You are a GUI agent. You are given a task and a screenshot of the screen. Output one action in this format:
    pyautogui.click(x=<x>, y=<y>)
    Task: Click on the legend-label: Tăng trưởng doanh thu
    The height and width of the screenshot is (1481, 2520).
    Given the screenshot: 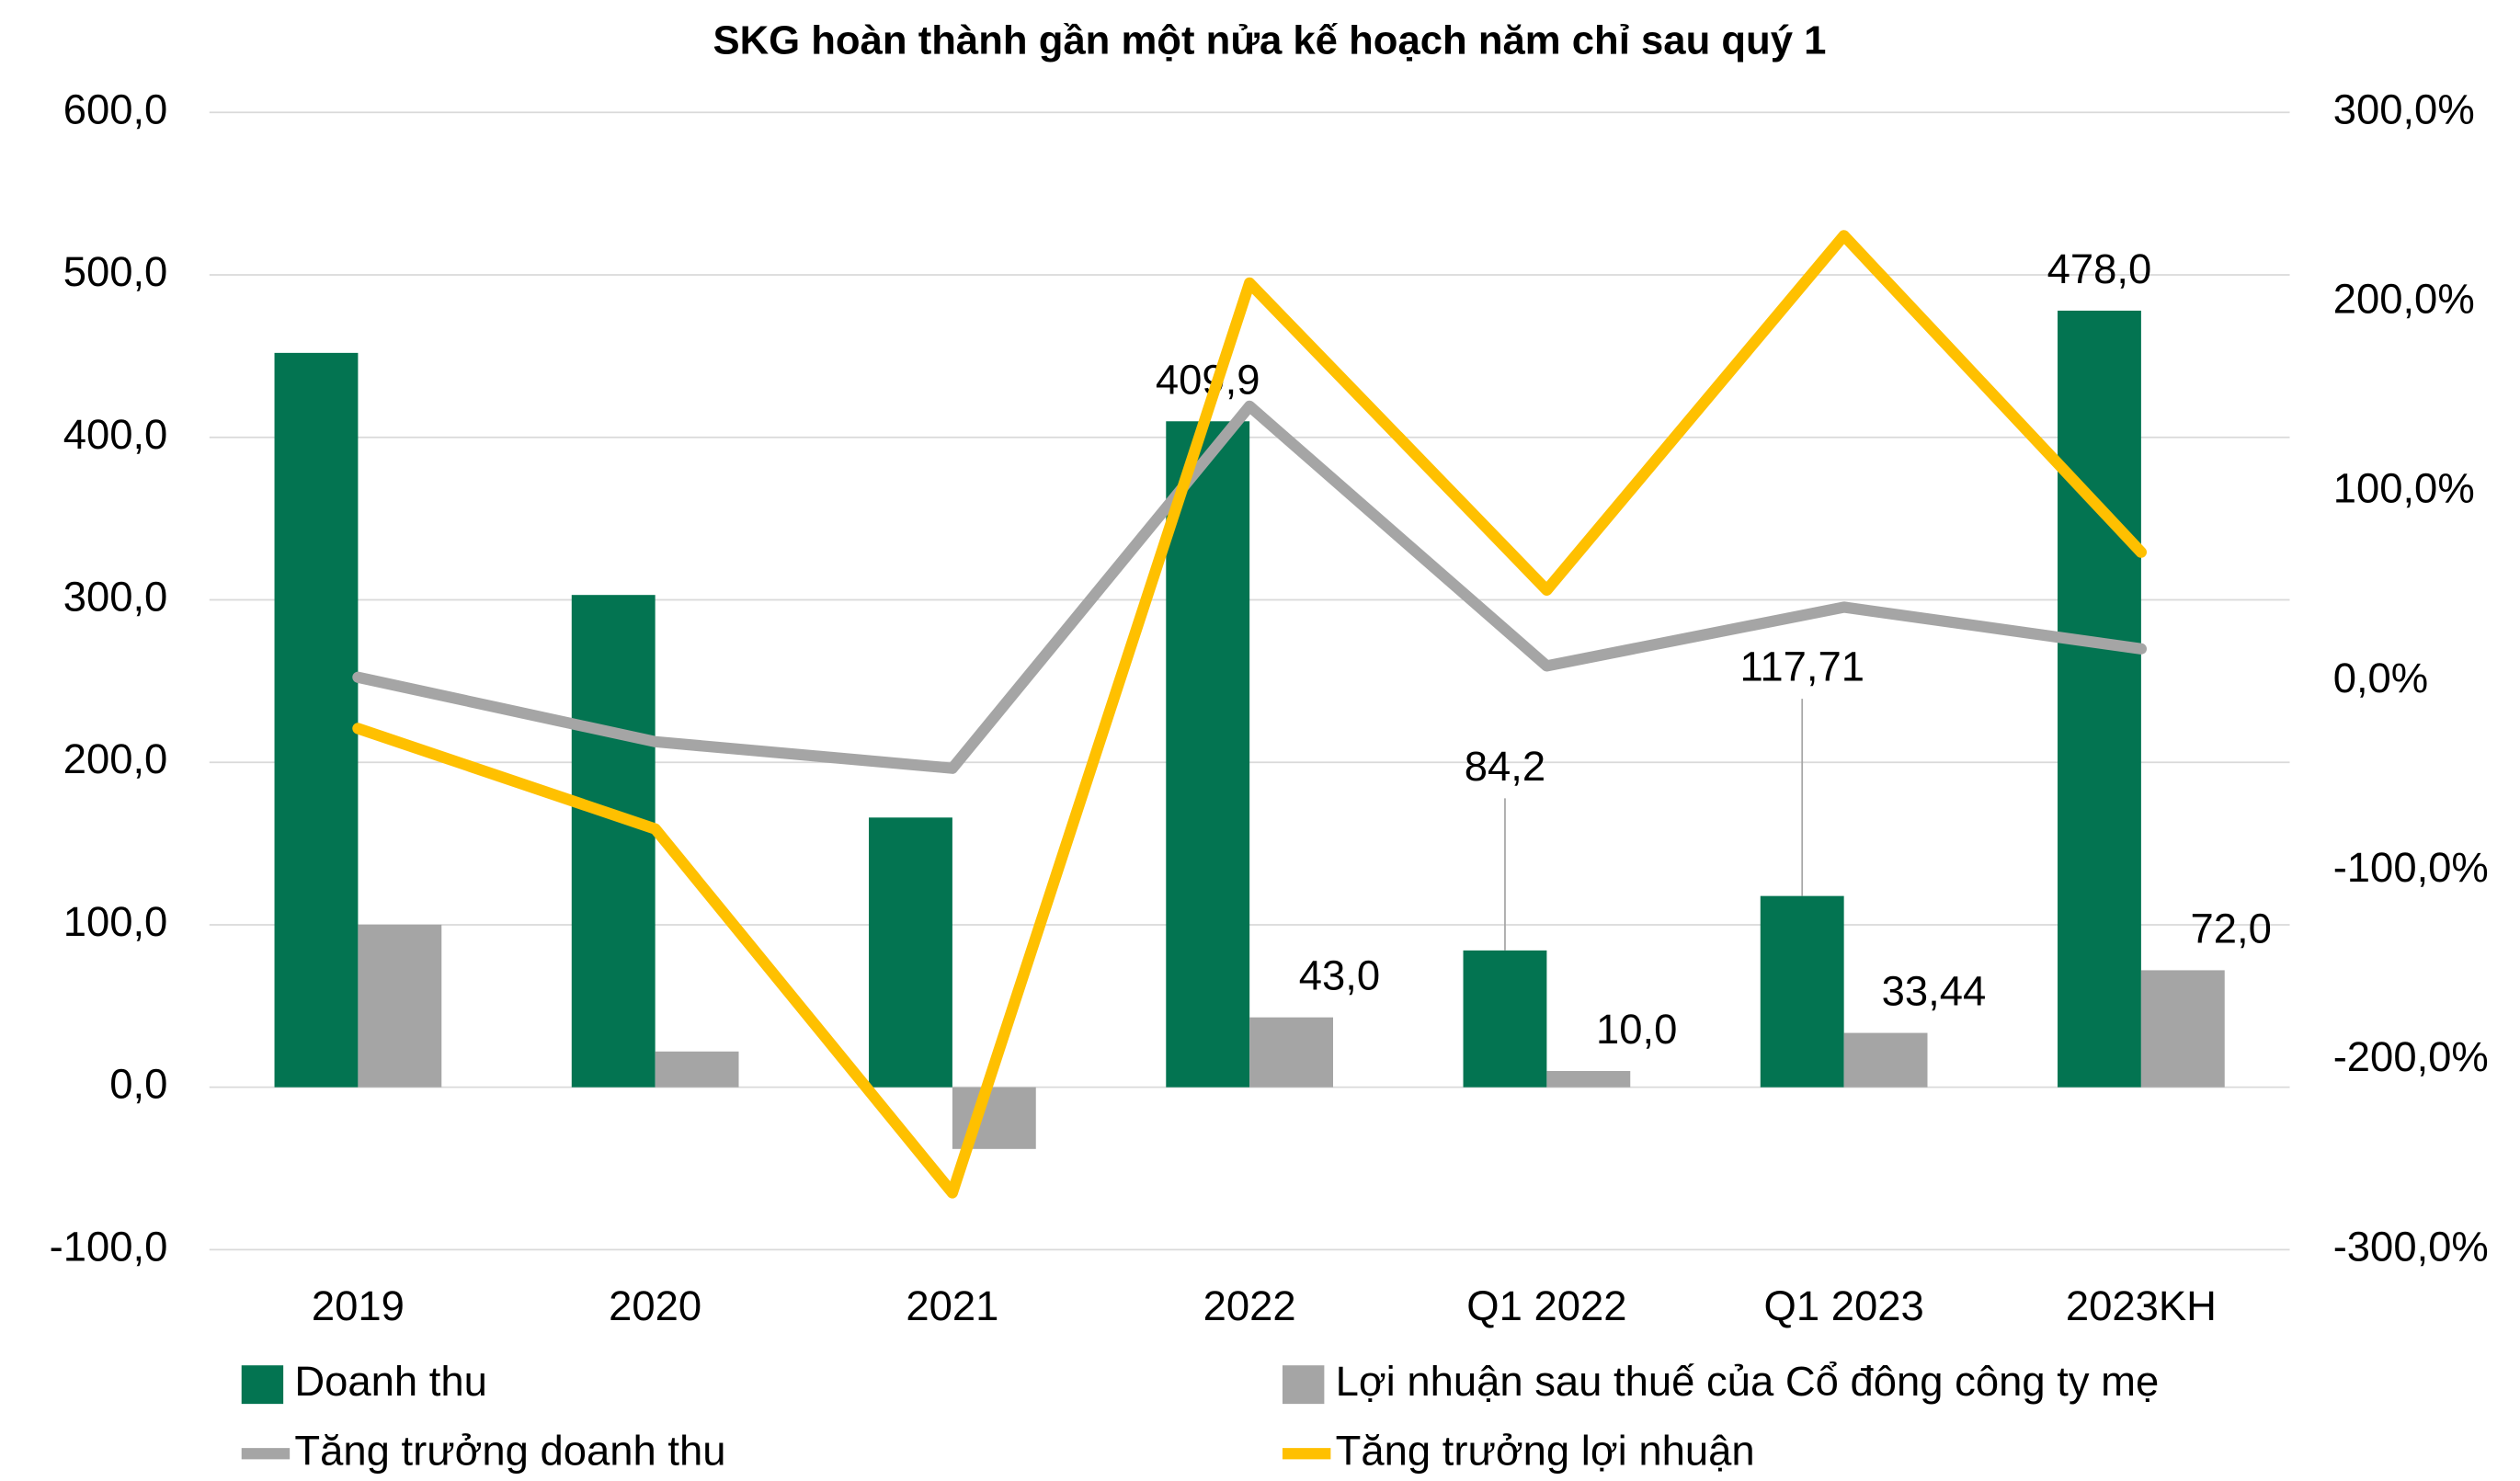 What is the action you would take?
    pyautogui.click(x=509, y=1450)
    